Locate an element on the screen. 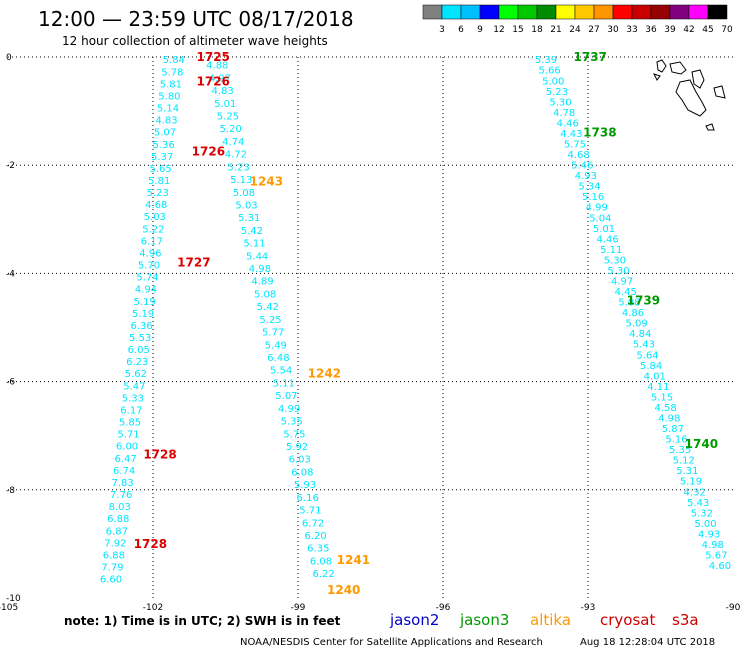 This screenshot has height=650, width=740. page-title: 12:00 — 23:59 UTC 08/17/2018 is located at coordinates (196, 19).